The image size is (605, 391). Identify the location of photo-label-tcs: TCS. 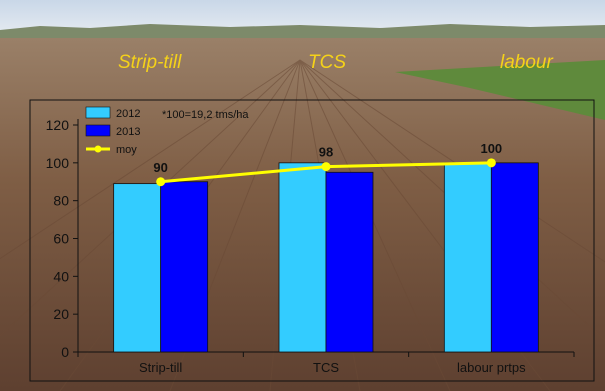
(327, 62).